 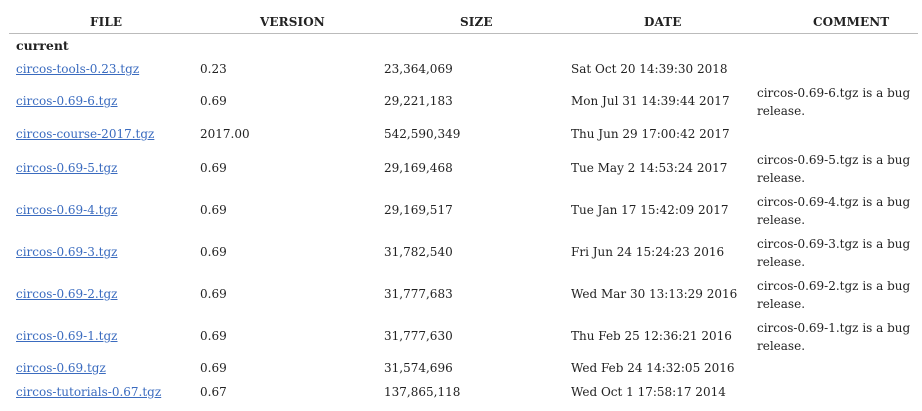 What do you see at coordinates (650, 210) in the screenshot?
I see `date-cell: Tue Jan 17 15:42:09 2017` at bounding box center [650, 210].